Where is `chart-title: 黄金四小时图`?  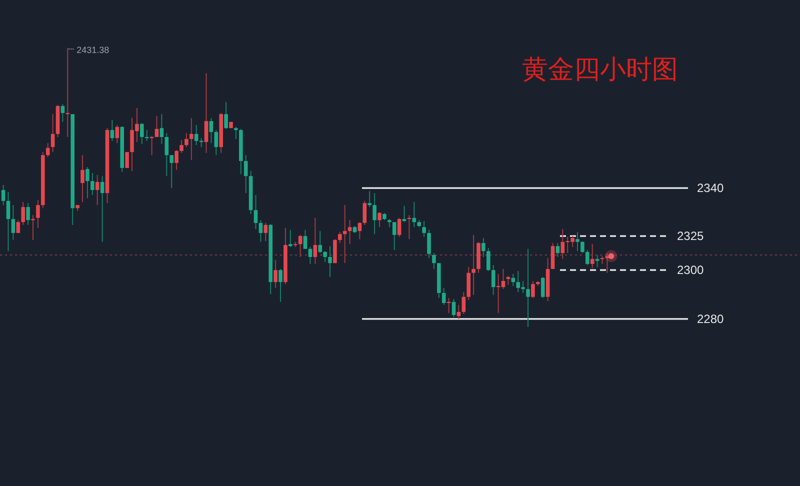 chart-title: 黄金四小时图 is located at coordinates (600, 70).